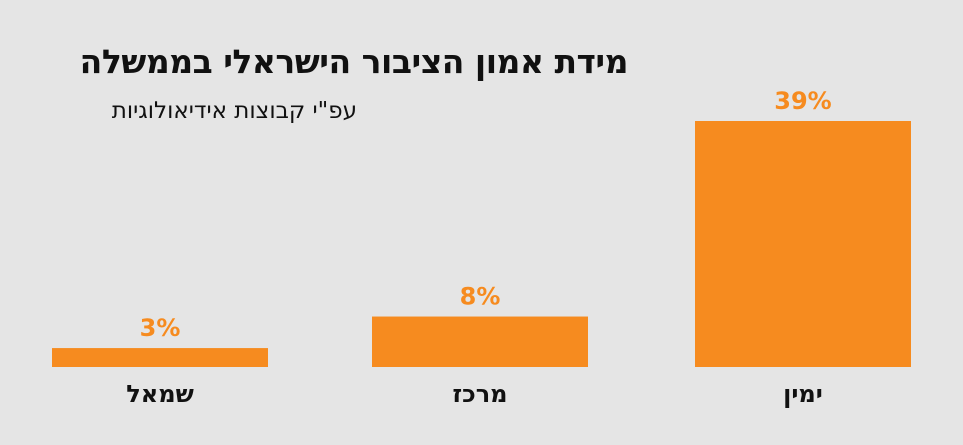 Image resolution: width=963 pixels, height=445 pixels. What do you see at coordinates (354, 61) in the screenshot?
I see `chart-title: מידת אמון הציבור הישראלי בממשלה` at bounding box center [354, 61].